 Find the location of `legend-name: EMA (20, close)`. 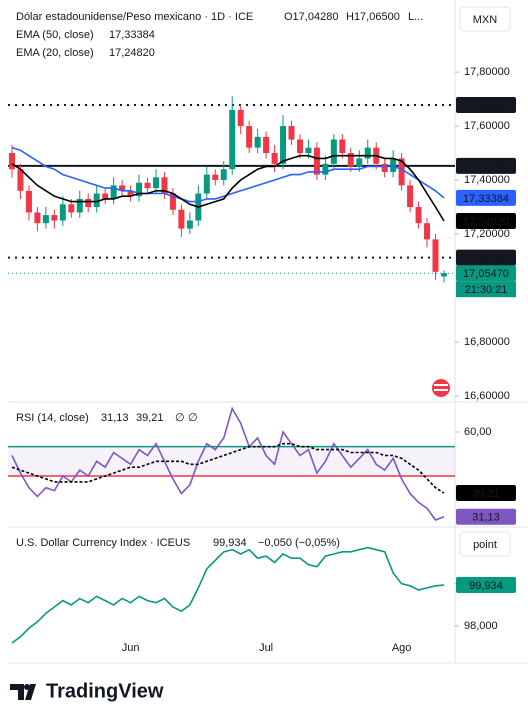

legend-name: EMA (20, close) is located at coordinates (55, 53).